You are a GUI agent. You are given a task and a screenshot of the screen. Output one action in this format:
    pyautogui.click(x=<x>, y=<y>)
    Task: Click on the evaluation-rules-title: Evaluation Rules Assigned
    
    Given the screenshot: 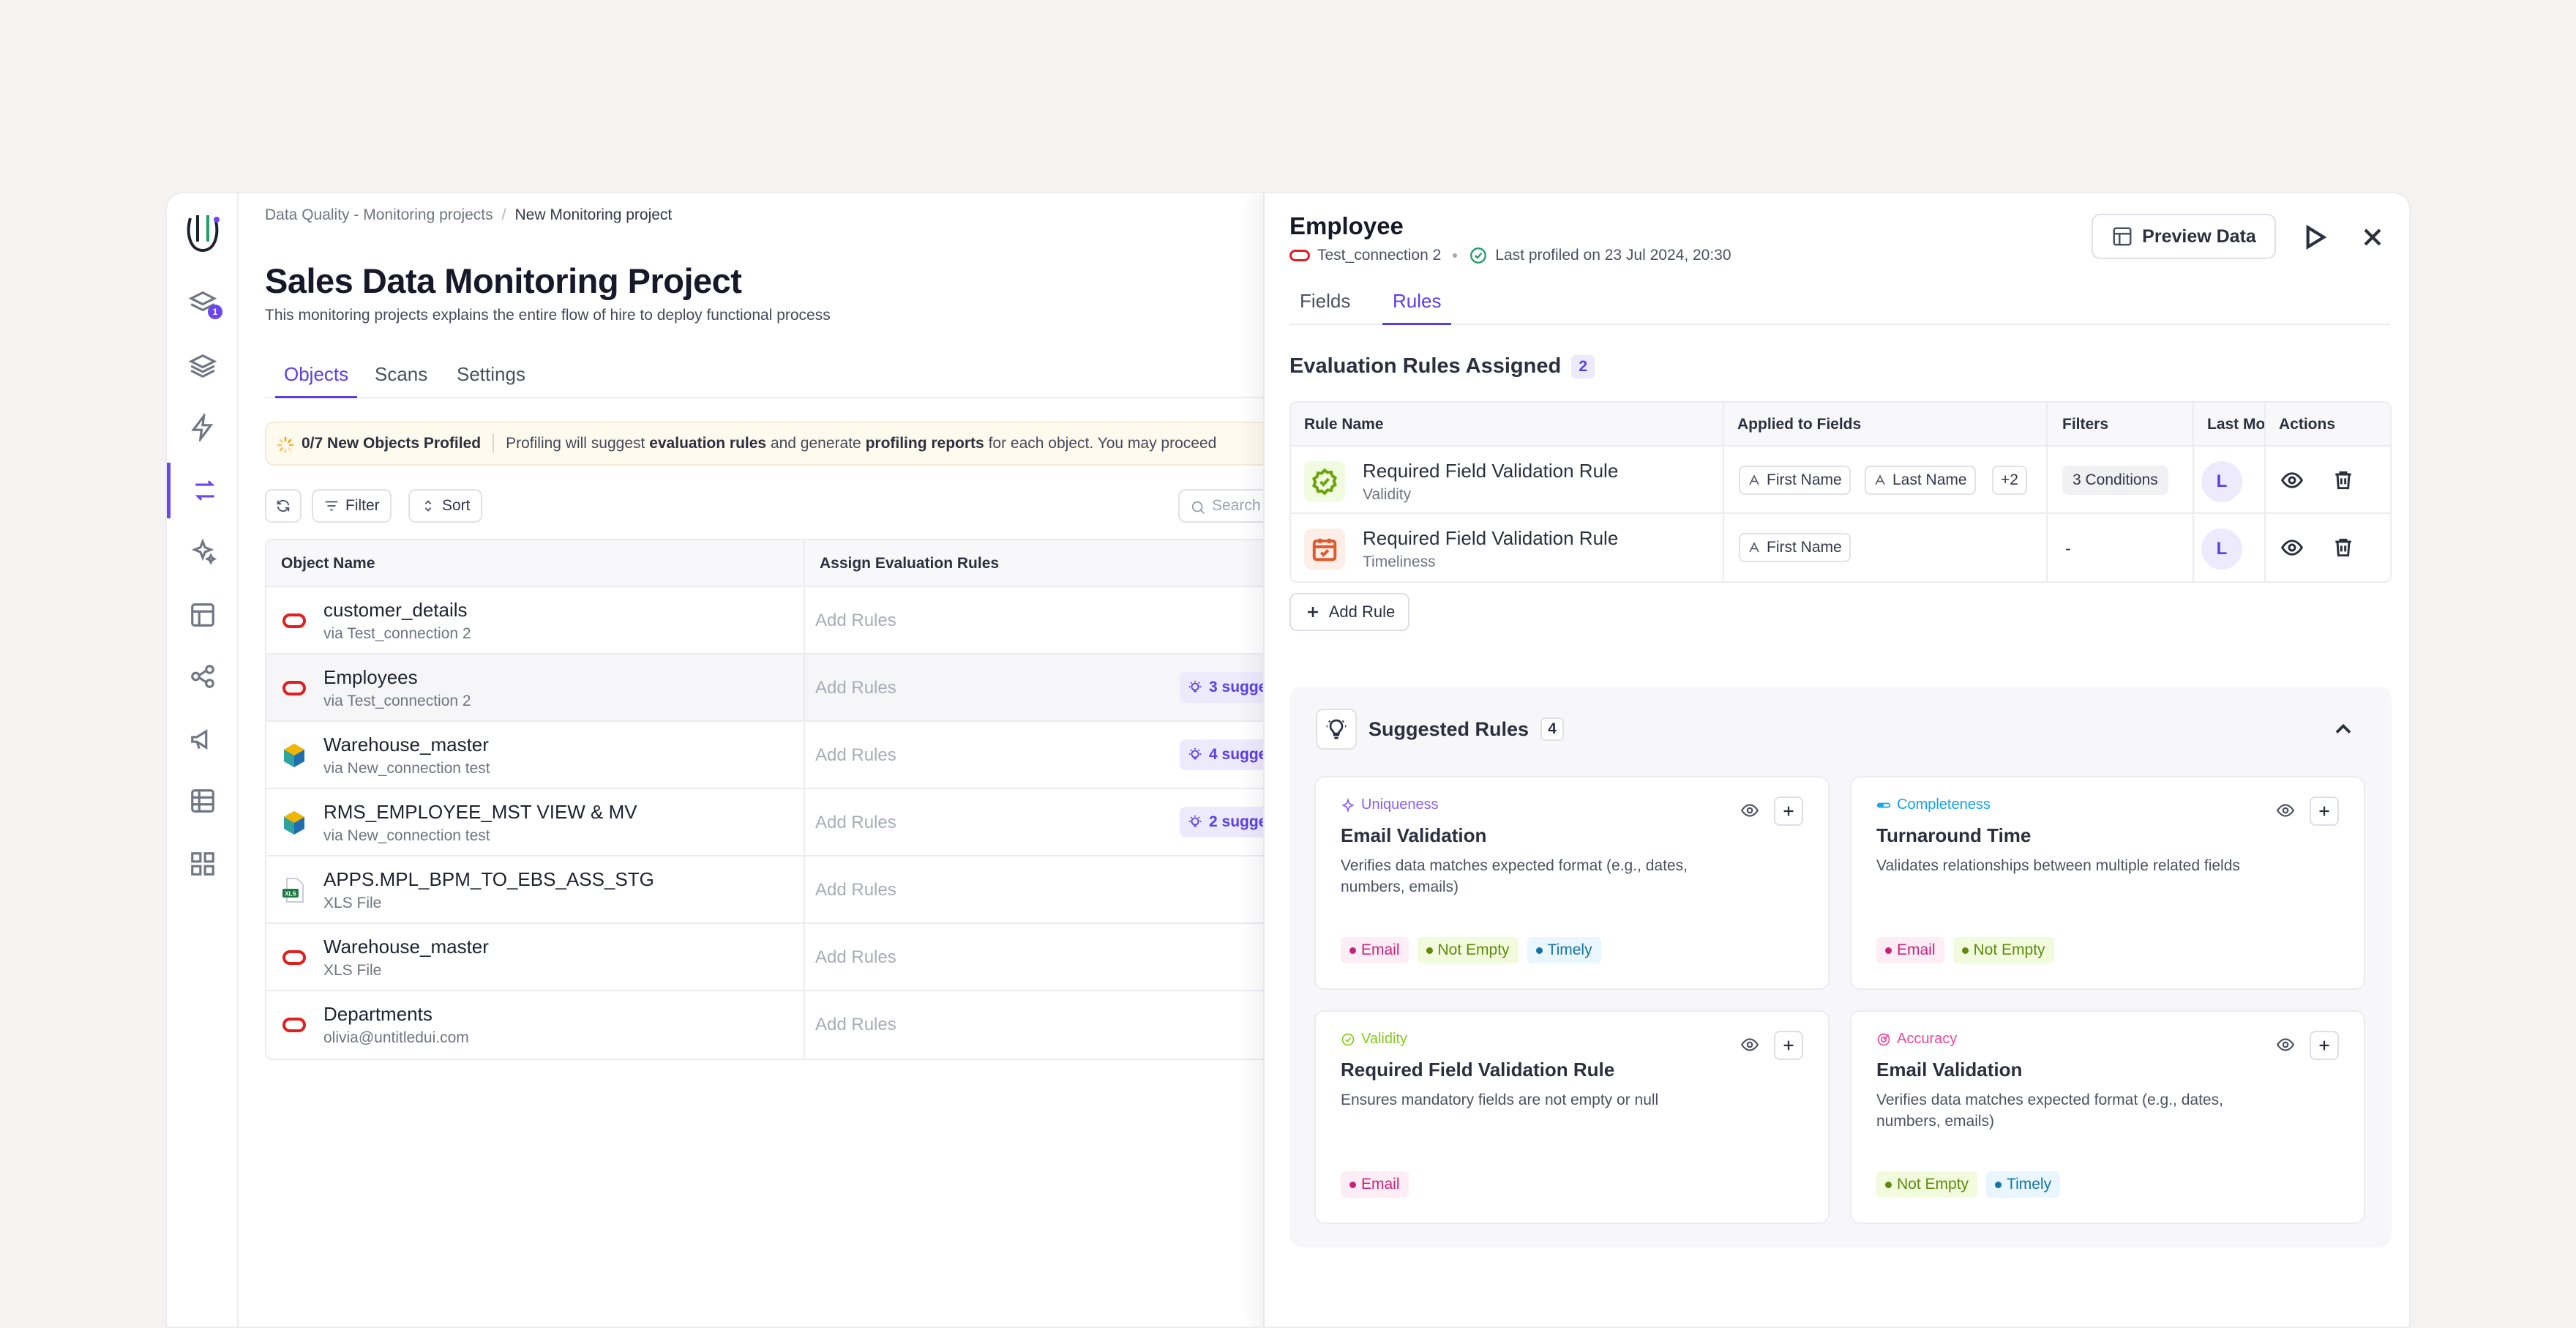 What is the action you would take?
    pyautogui.click(x=1425, y=366)
    